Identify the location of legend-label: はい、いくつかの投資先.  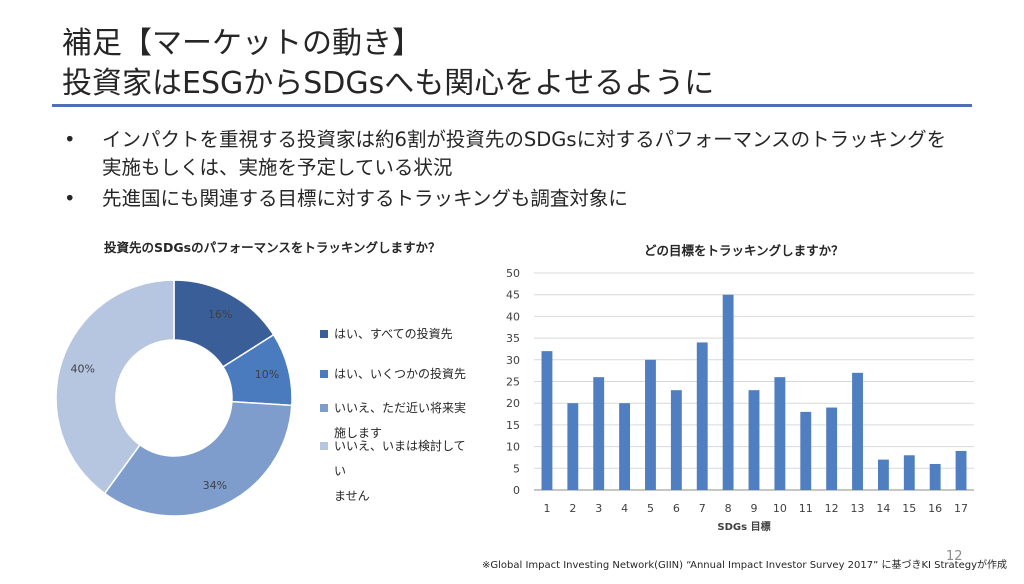
(400, 374).